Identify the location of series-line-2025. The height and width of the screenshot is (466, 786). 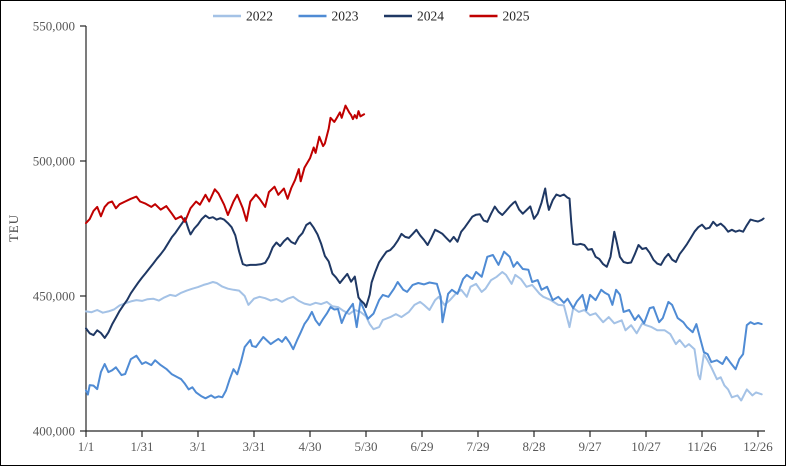
(225, 164).